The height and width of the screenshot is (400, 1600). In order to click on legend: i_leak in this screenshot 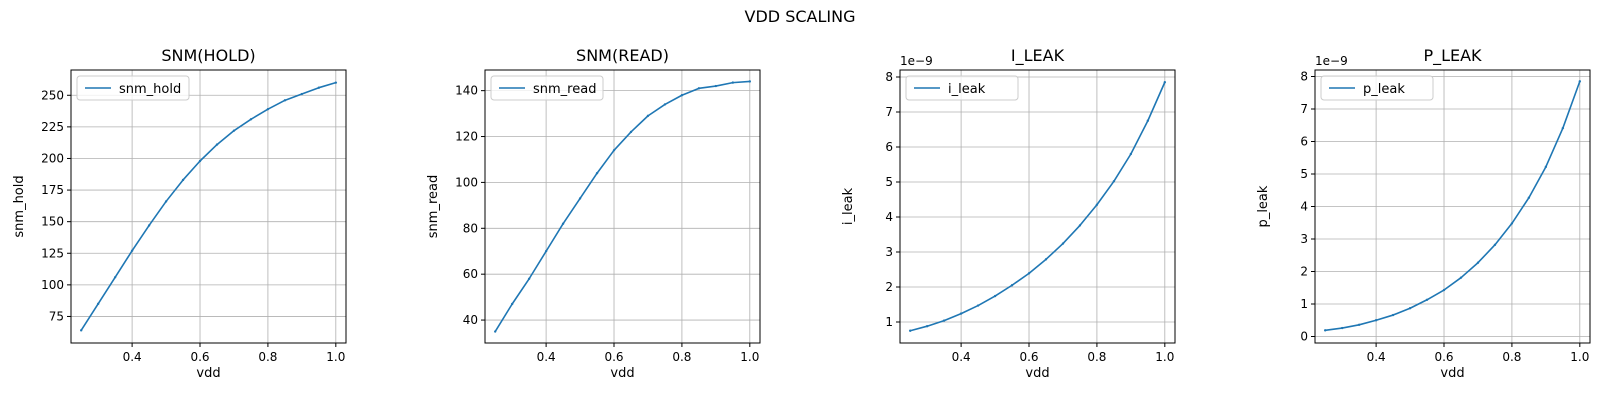, I will do `click(962, 88)`.